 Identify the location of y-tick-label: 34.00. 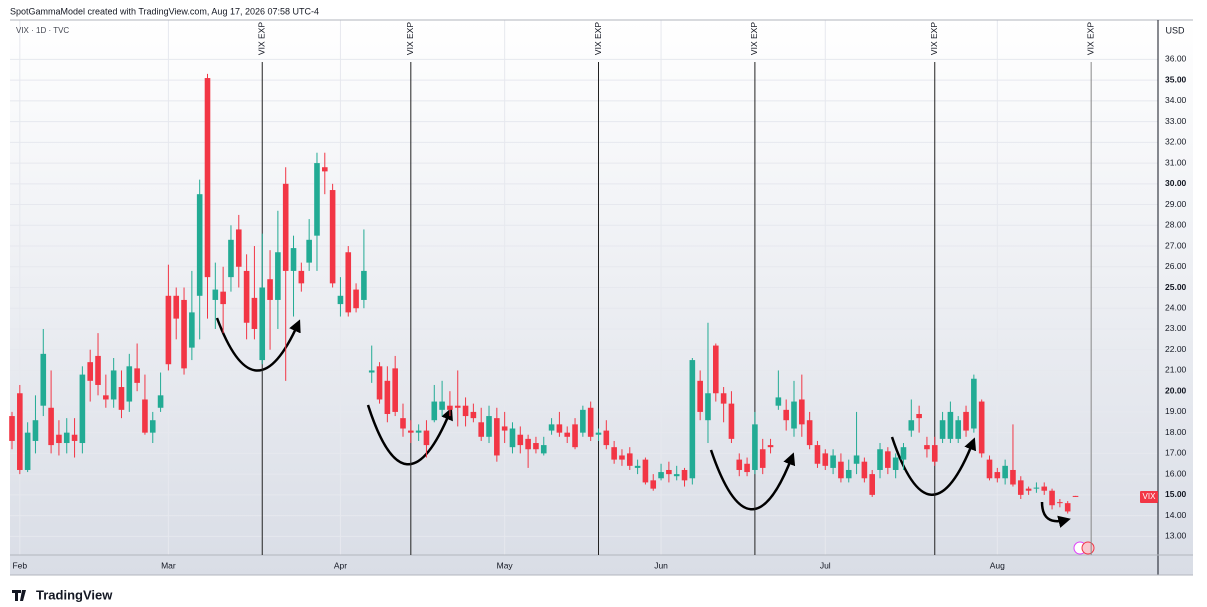
(1176, 100).